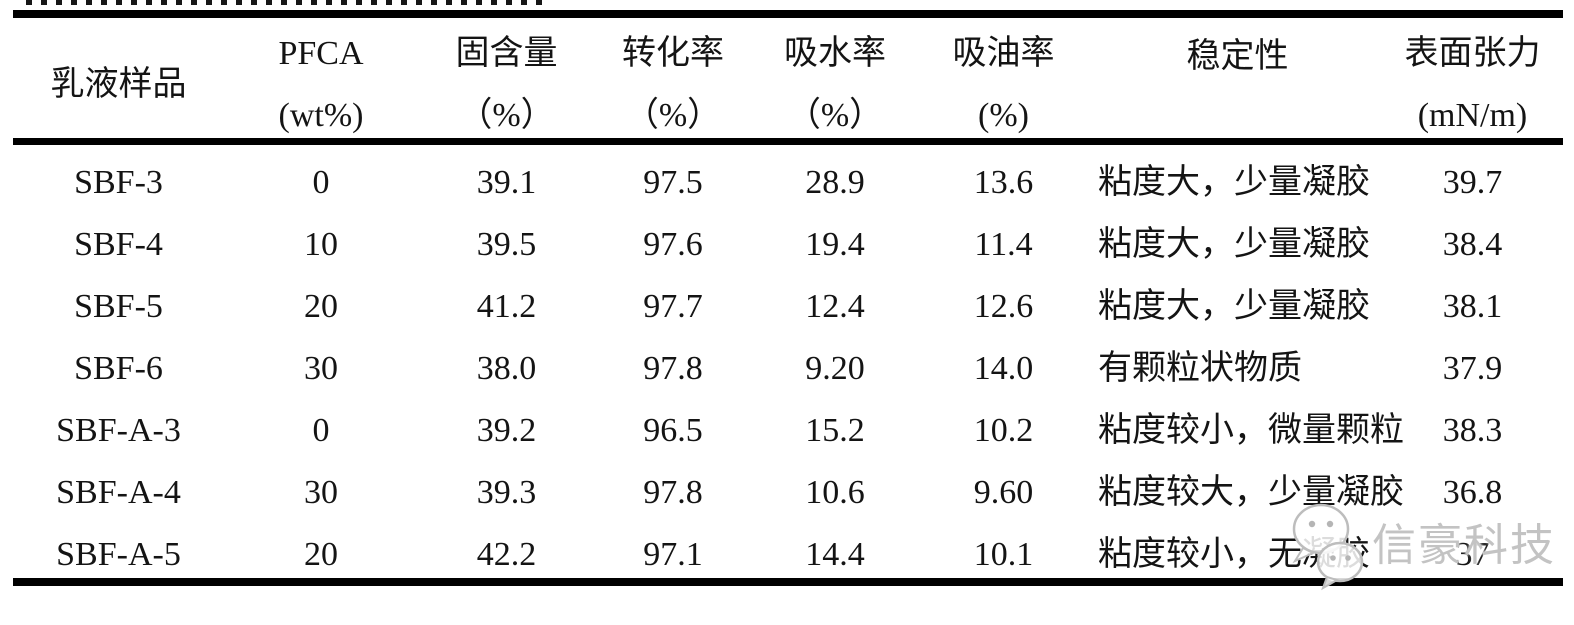 The height and width of the screenshot is (625, 1574). I want to click on header-label: 转化率, so click(673, 54).